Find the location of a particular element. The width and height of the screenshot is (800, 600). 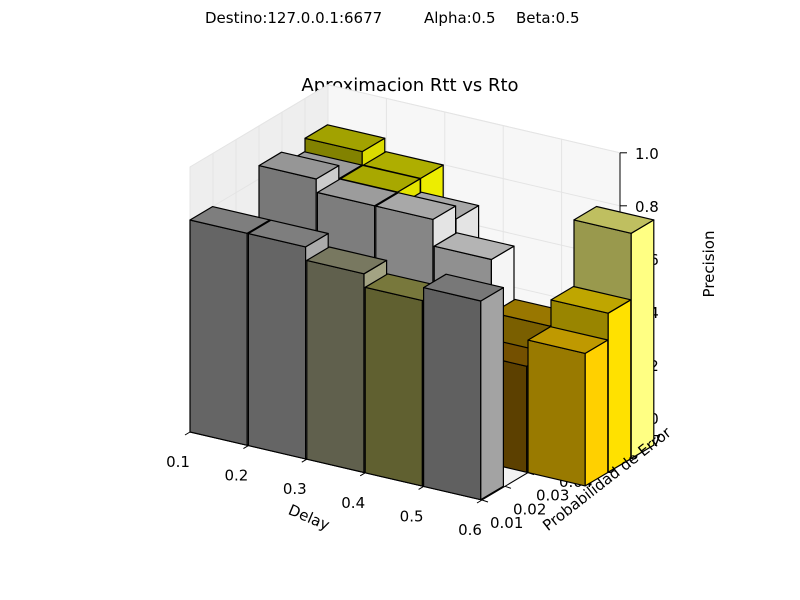

x-tick-label: 0.1 is located at coordinates (178, 462).